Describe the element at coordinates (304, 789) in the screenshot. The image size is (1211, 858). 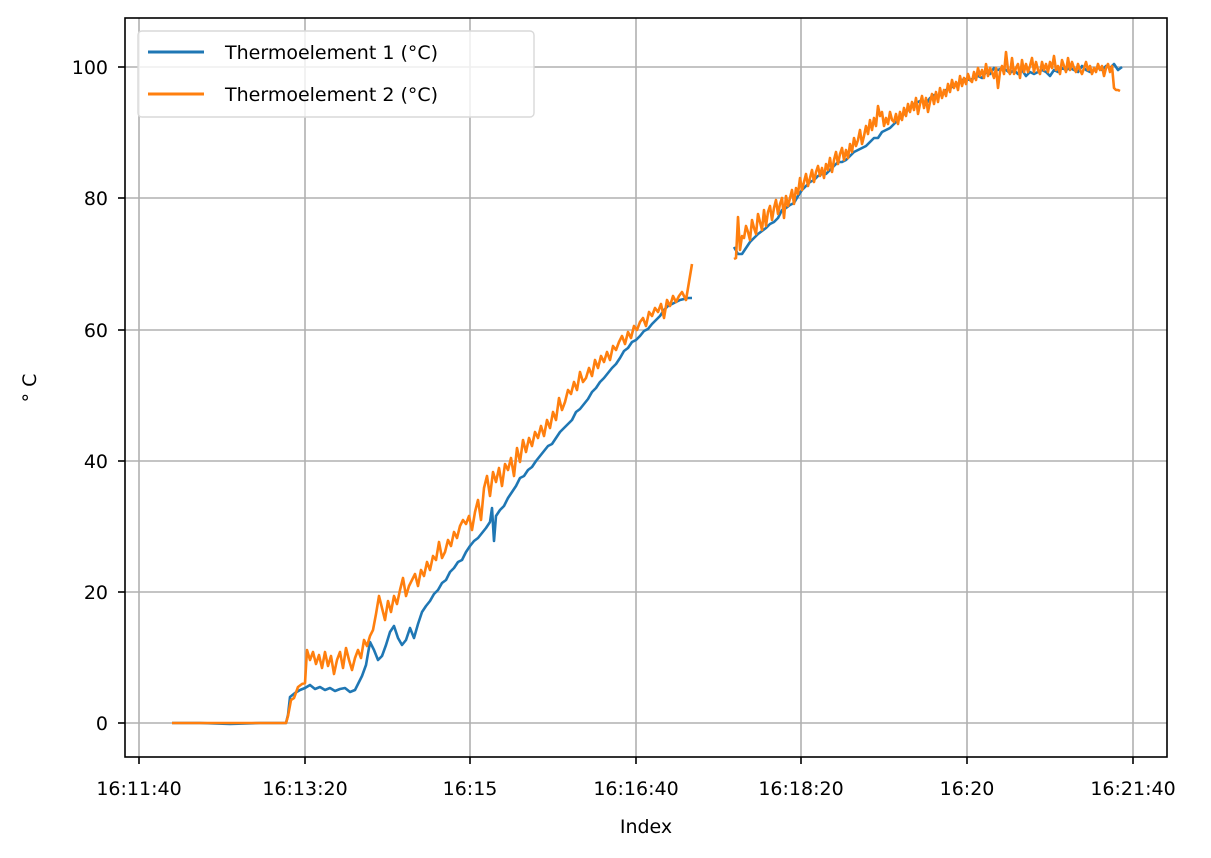
I see `x-tick-label: 16:13:20` at that location.